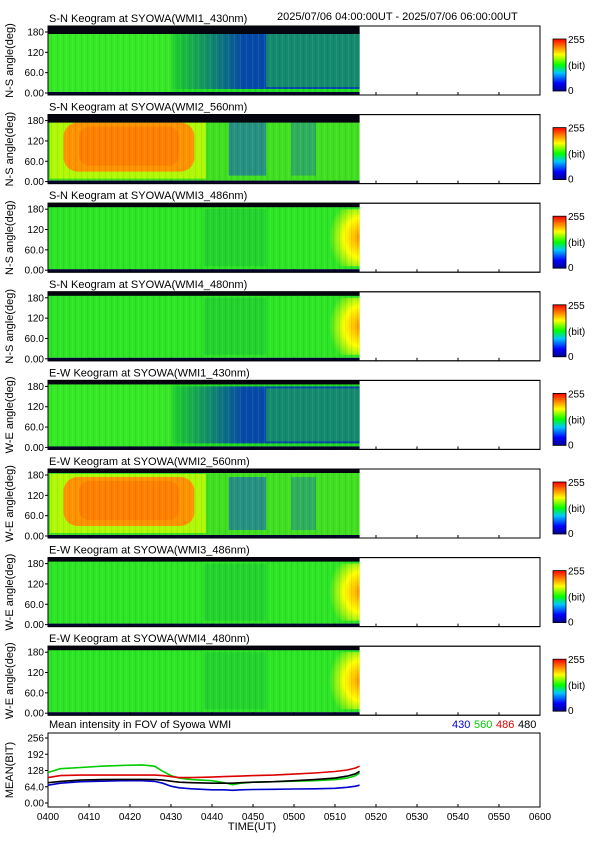 Image resolution: width=595 pixels, height=842 pixels. Describe the element at coordinates (148, 285) in the screenshot. I see `keogram-title: S-N Keogram at SYOWA(WMI4_480nm)` at that location.